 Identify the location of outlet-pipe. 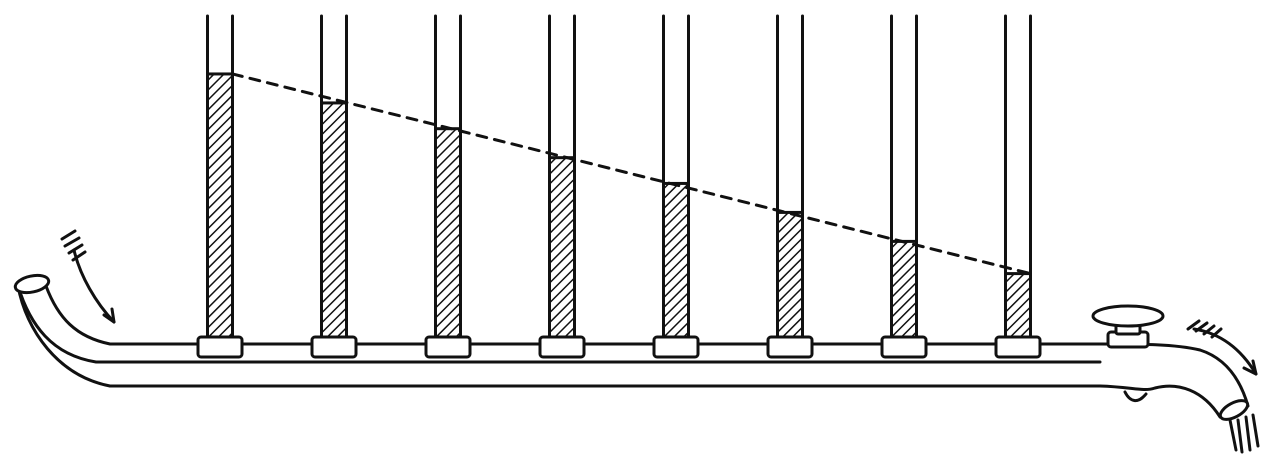
(1174, 381).